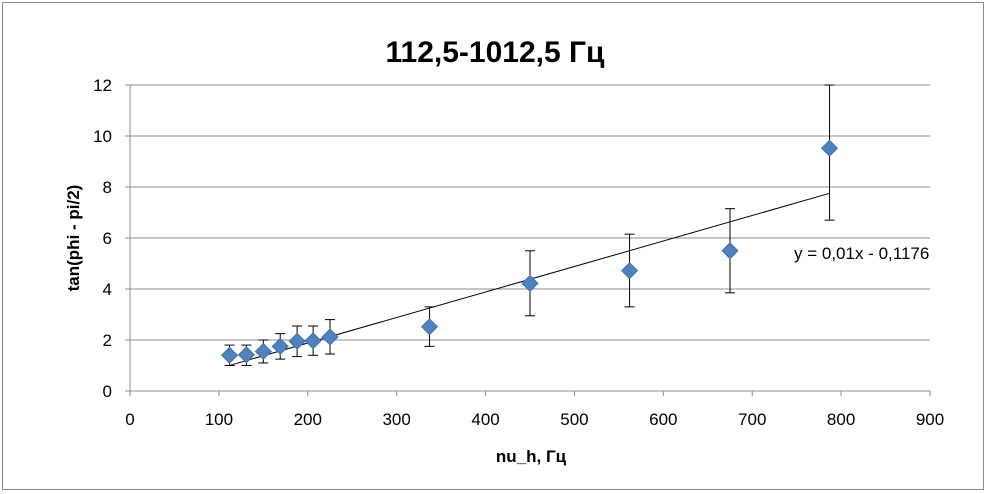 This screenshot has height=494, width=988. What do you see at coordinates (107, 391) in the screenshot?
I see `y-tick-label: 0` at bounding box center [107, 391].